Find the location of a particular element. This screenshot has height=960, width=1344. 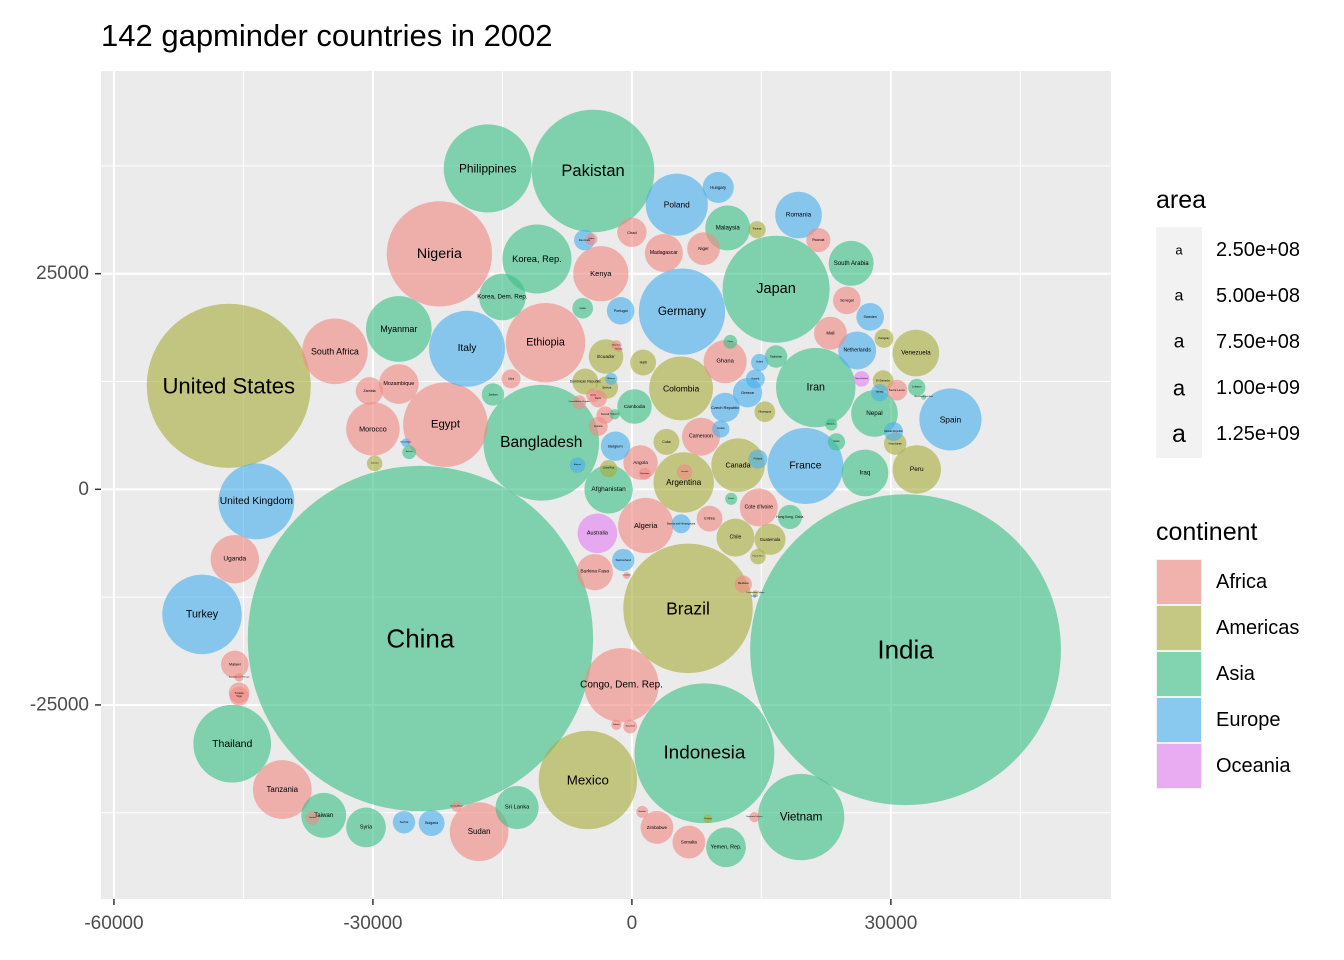

bubble-sudan is located at coordinates (479, 832).